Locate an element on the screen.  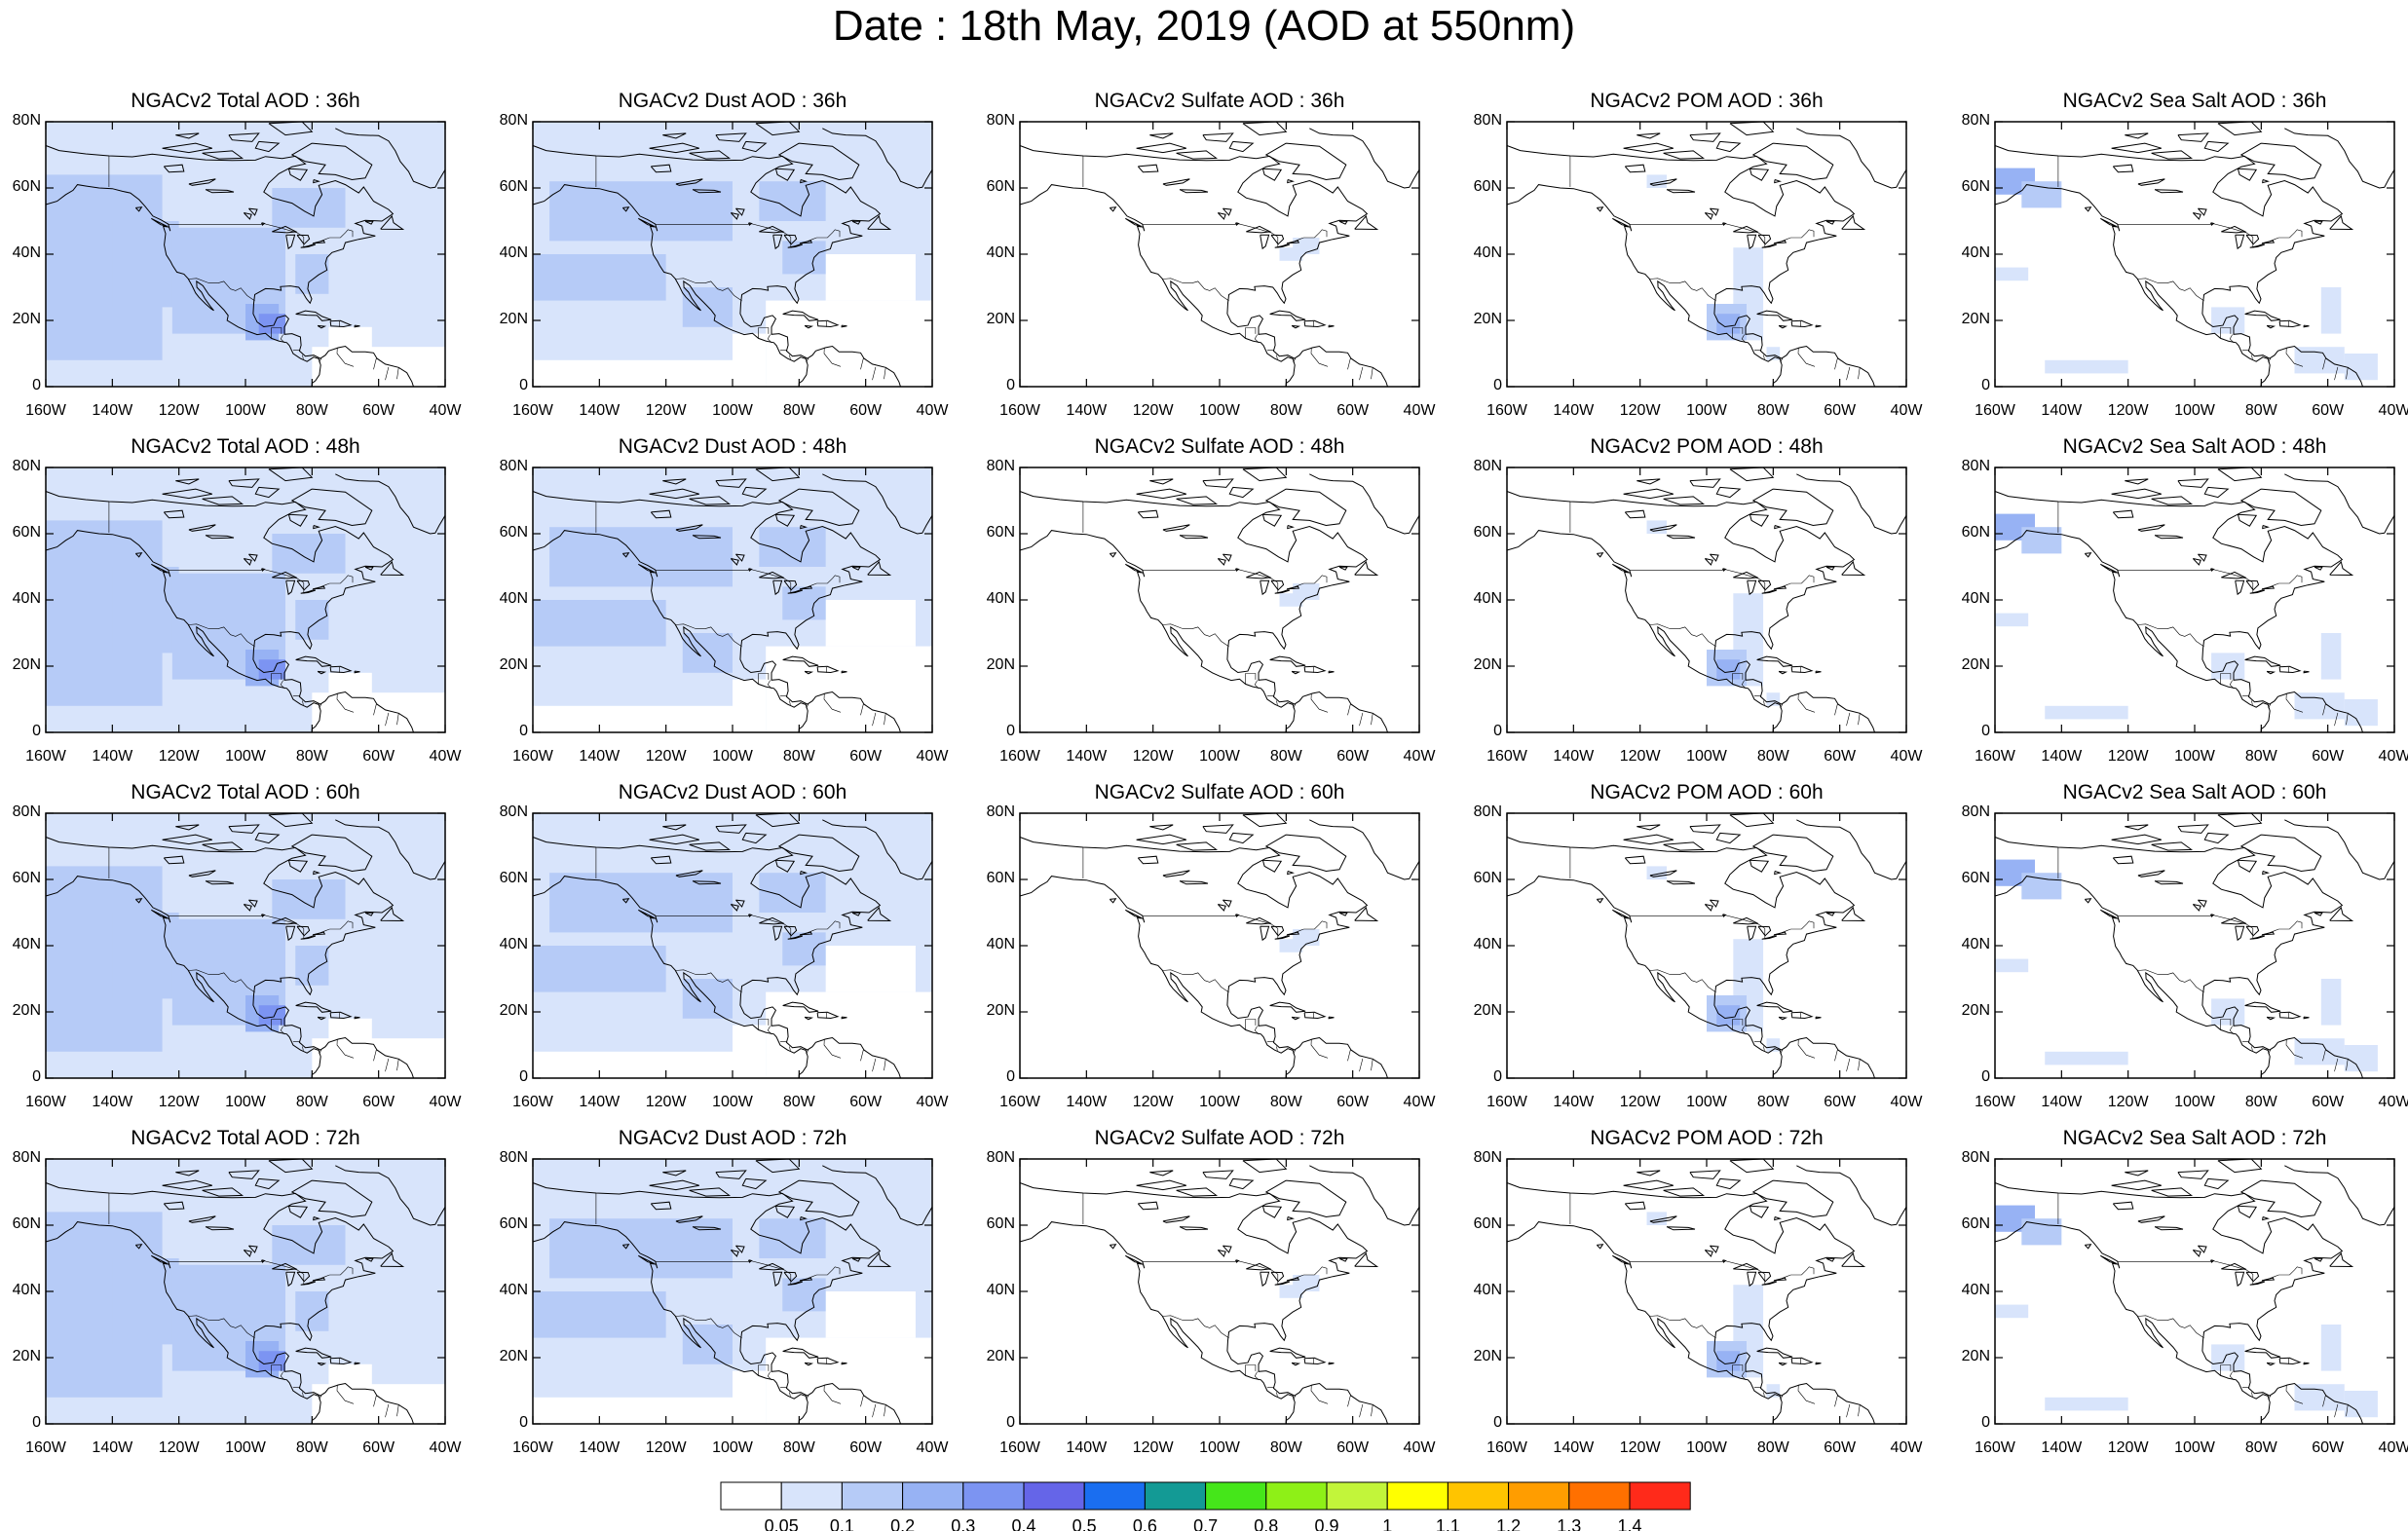
figure-title: Date : 18th May, 2019 (AOD at 550nm) is located at coordinates (1204, 26).